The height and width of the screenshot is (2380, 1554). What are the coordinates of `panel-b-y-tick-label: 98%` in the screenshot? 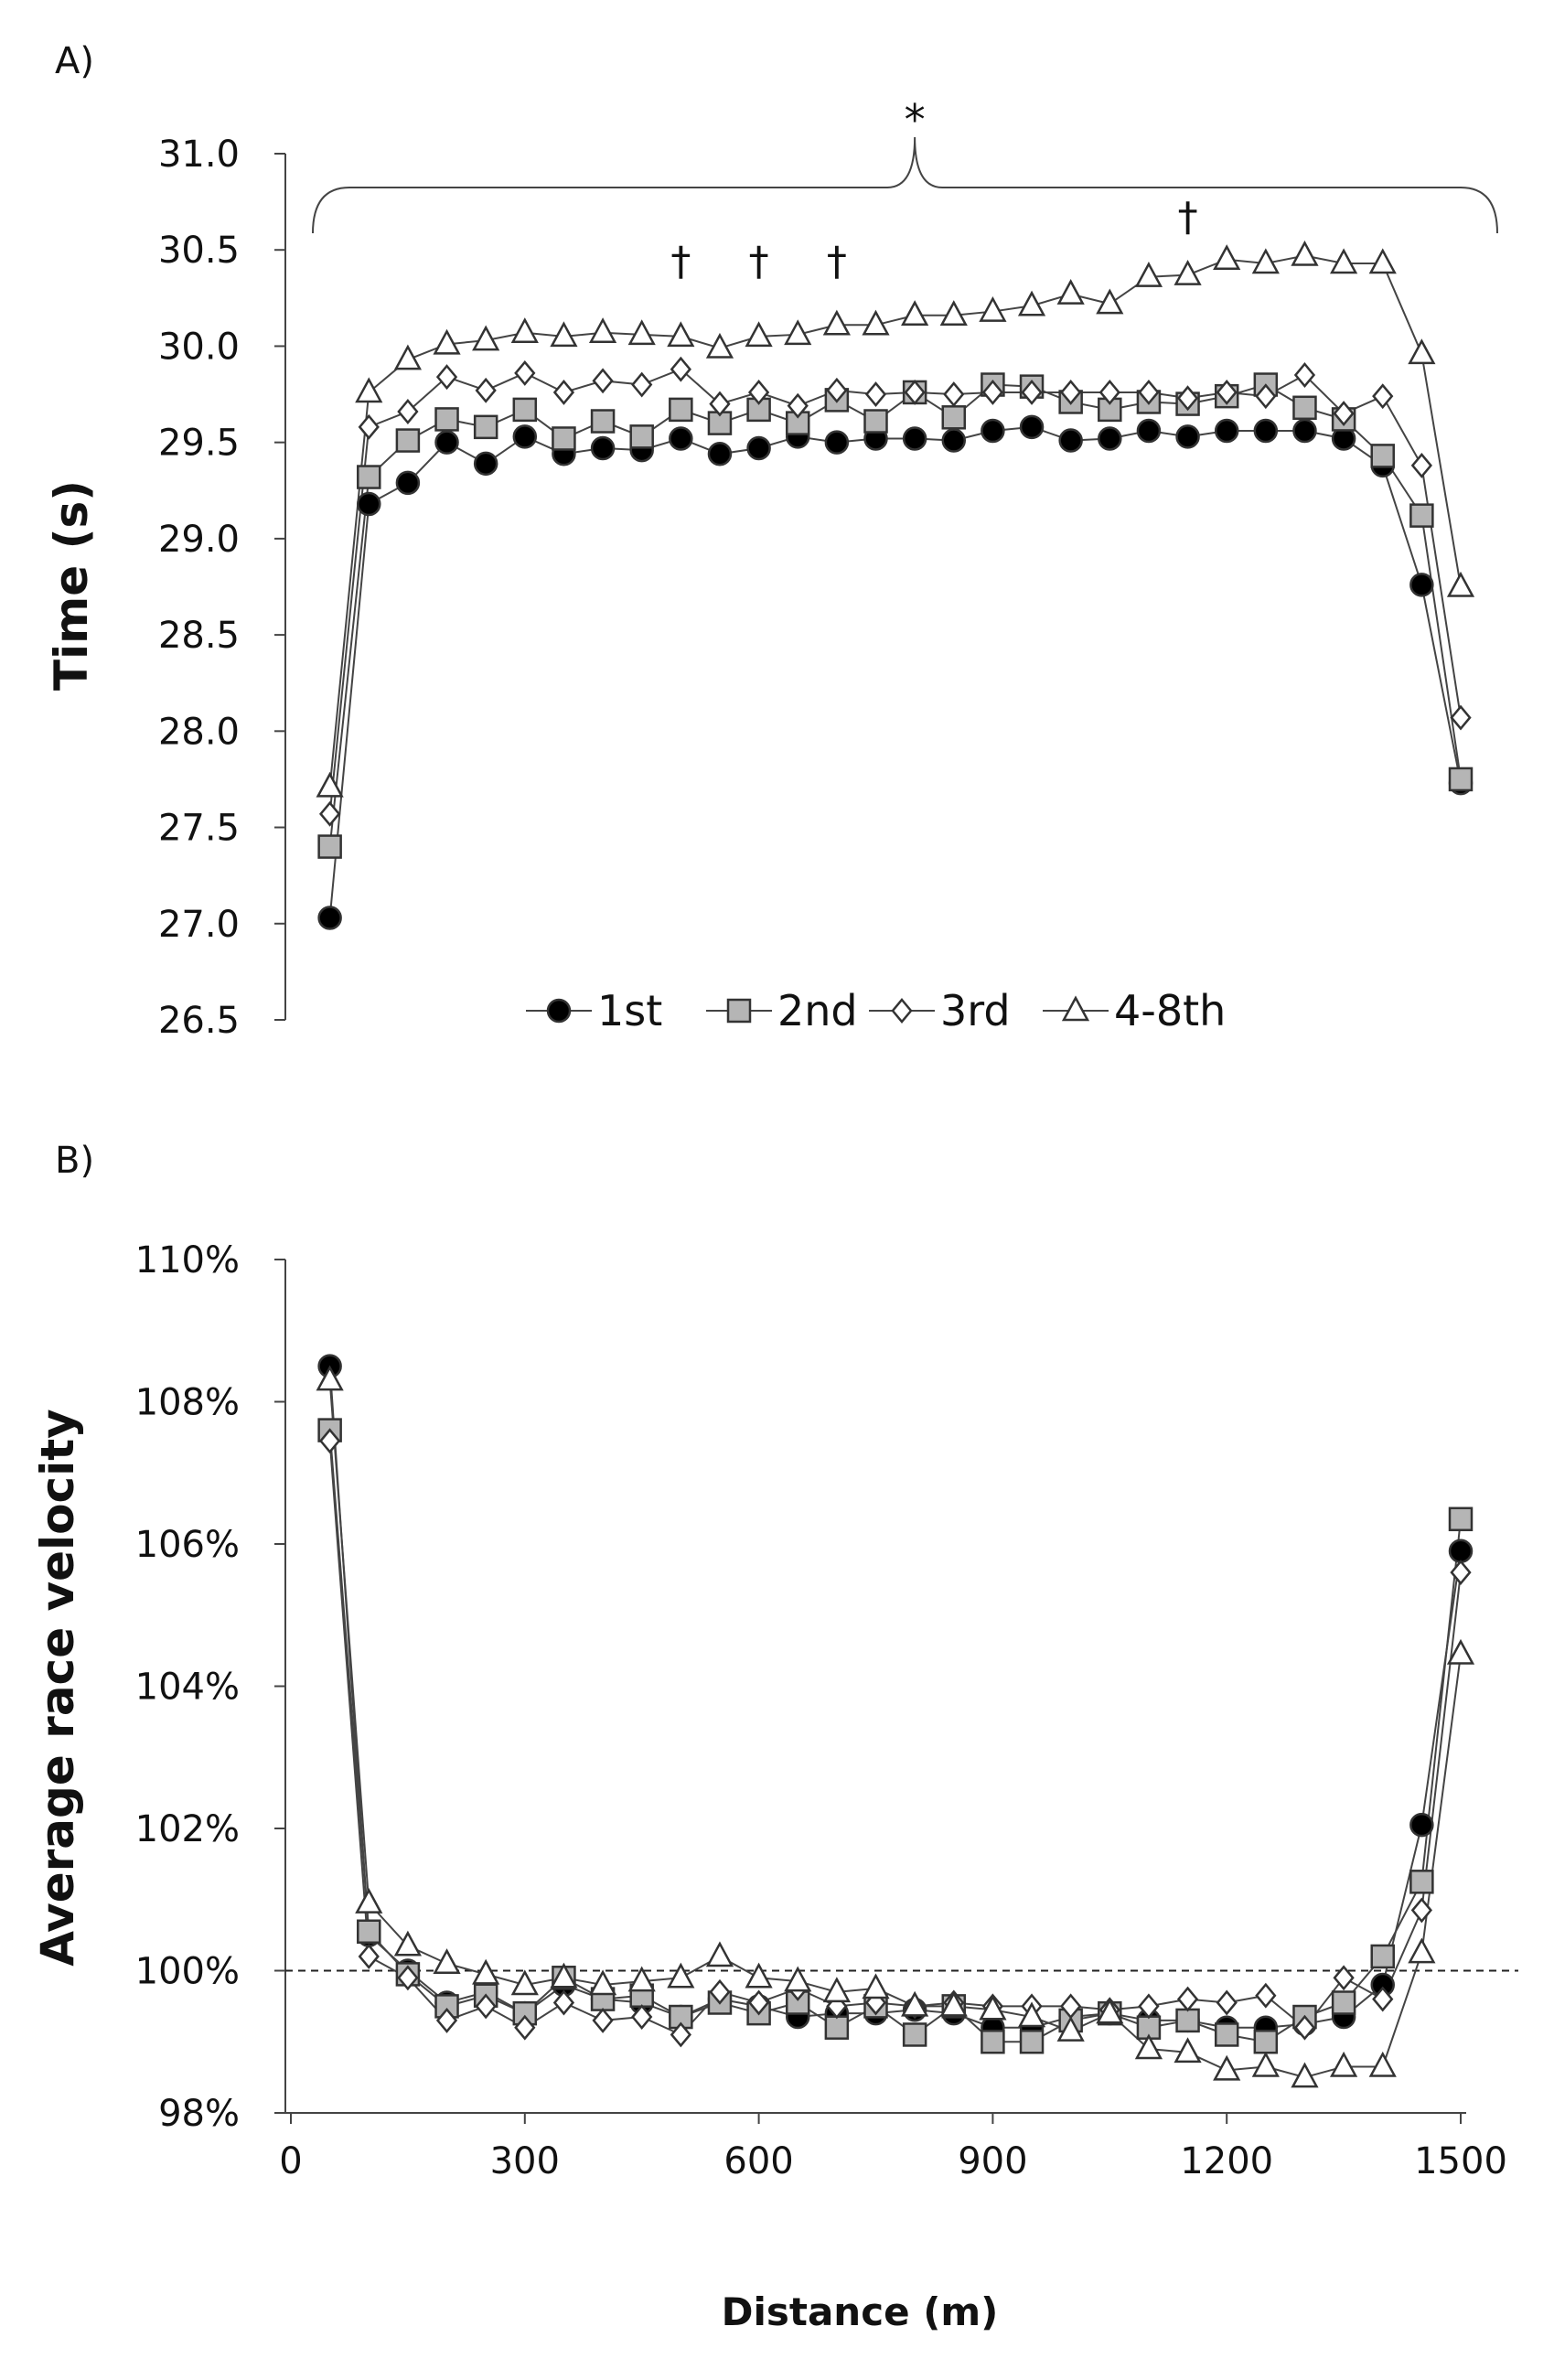 It's located at (199, 2114).